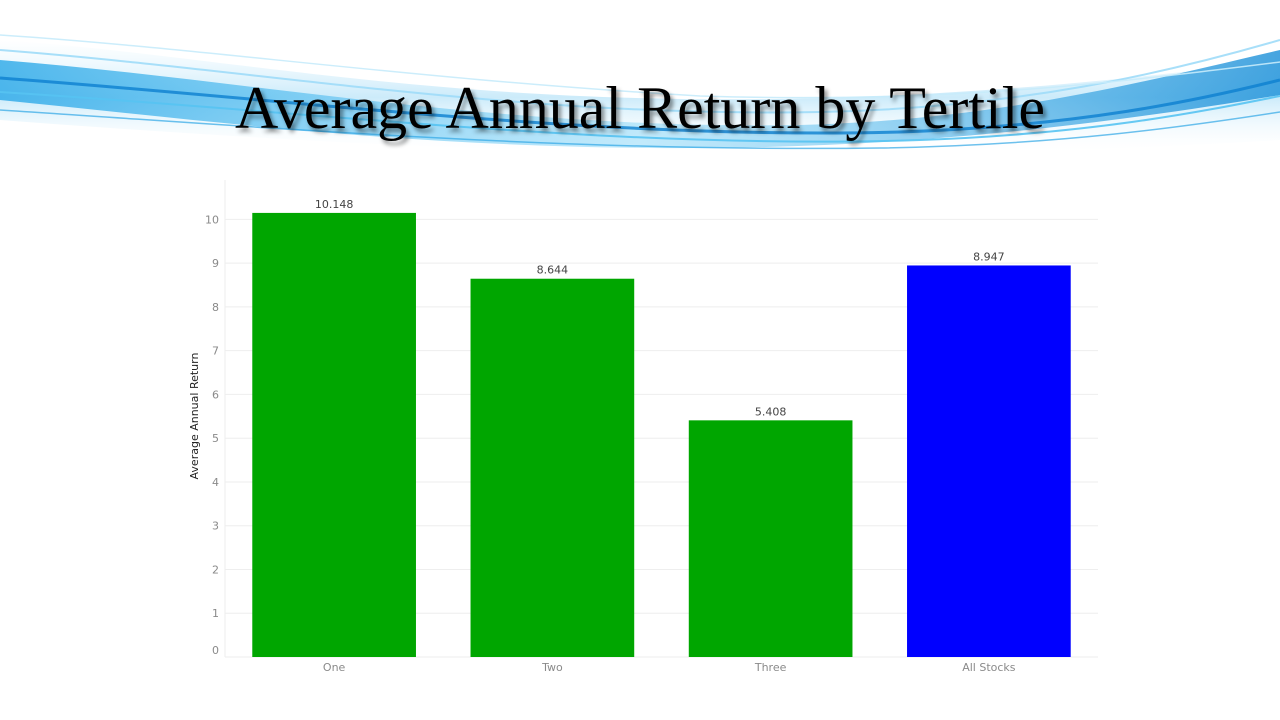  I want to click on y-tick-label: 1, so click(215, 613).